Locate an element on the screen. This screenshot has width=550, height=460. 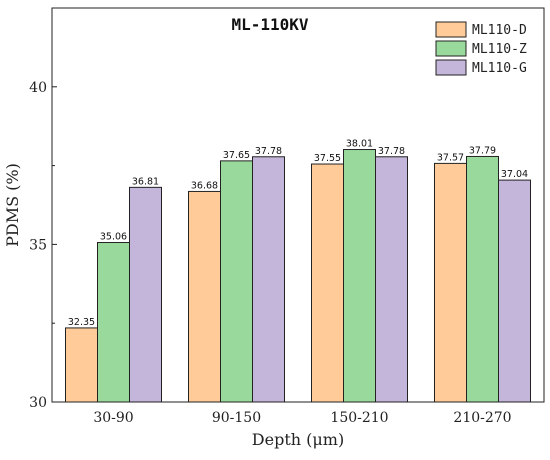
x-tick-label: 30-90 is located at coordinates (113, 418).